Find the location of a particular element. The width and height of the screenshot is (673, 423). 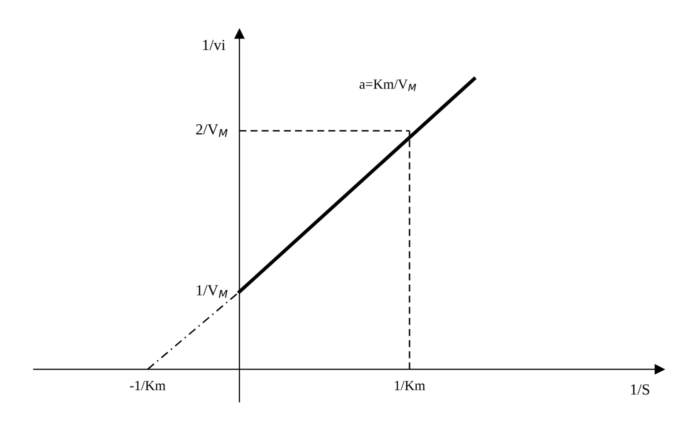

x-axis-title: 1/S is located at coordinates (640, 389).